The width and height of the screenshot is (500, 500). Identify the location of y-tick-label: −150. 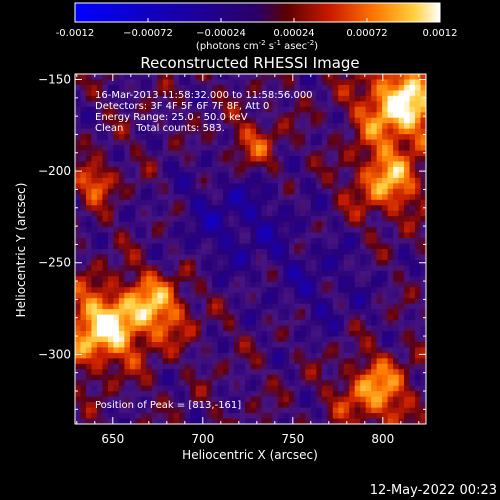
(54, 79).